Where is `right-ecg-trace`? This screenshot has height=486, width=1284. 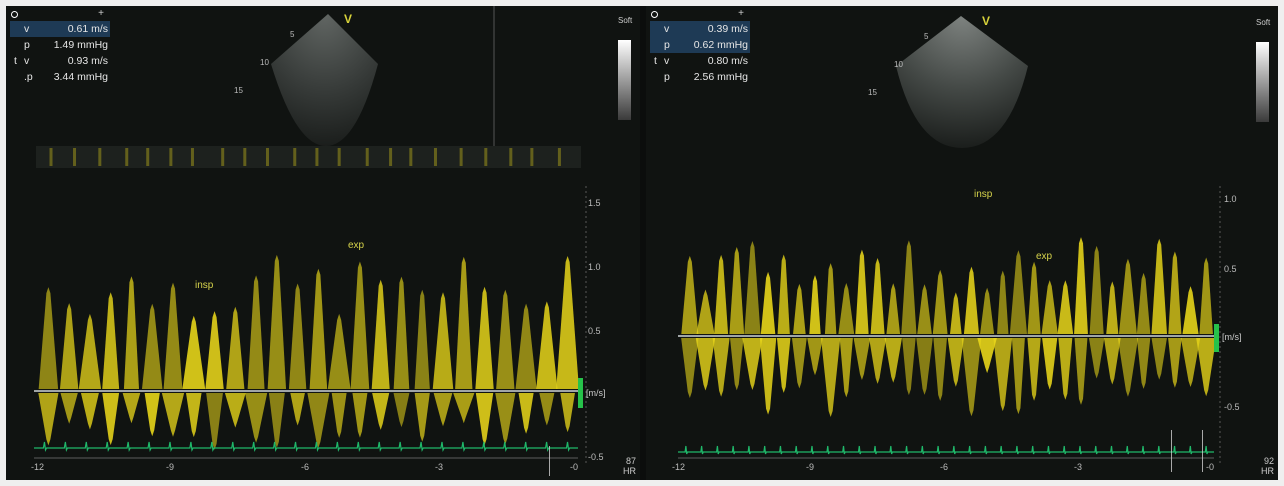 right-ecg-trace is located at coordinates (946, 450).